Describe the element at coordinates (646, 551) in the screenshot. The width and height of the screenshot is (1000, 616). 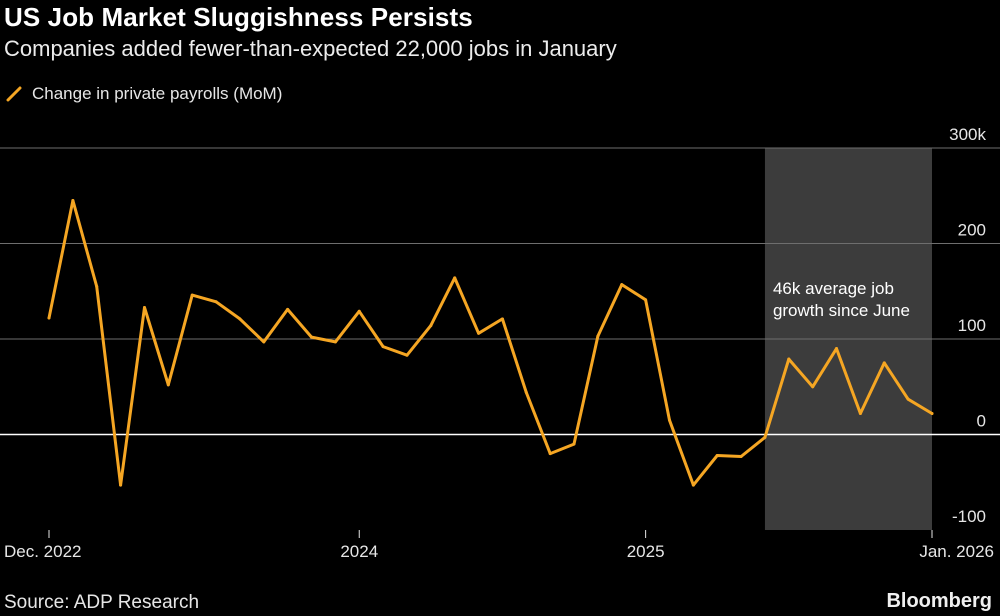
I see `x-tick-label-2025-01: 2025` at that location.